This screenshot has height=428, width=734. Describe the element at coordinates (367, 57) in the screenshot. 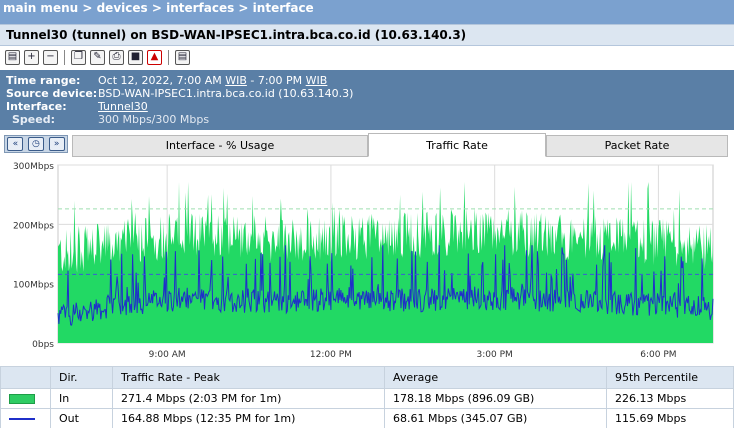

I see `toolbar: ▤ + − ❐ ✎ ⎙ ■ ▲ ▤` at that location.